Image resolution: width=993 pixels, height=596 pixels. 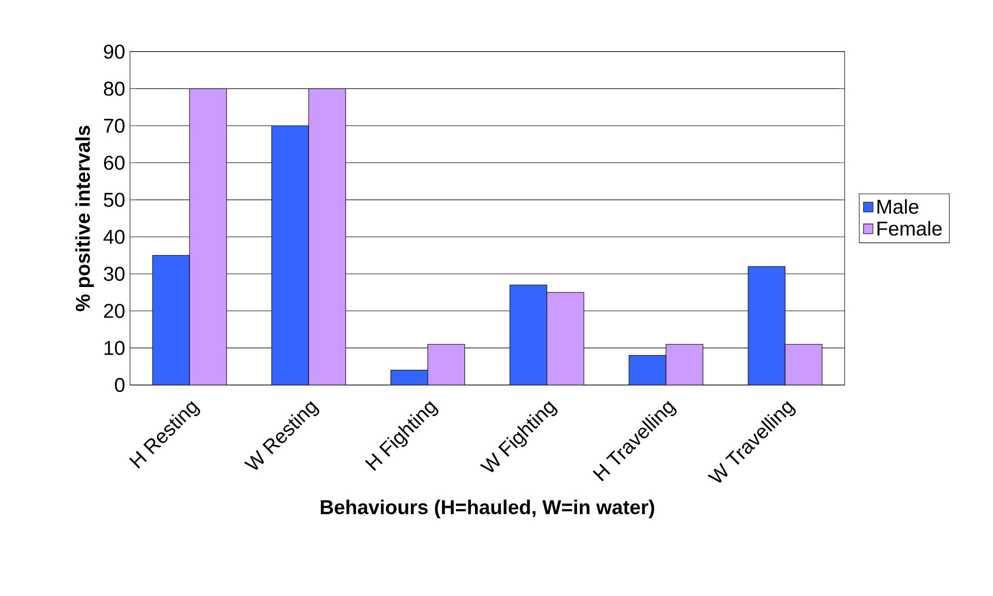 What do you see at coordinates (114, 348) in the screenshot?
I see `y-tick-label: 10` at bounding box center [114, 348].